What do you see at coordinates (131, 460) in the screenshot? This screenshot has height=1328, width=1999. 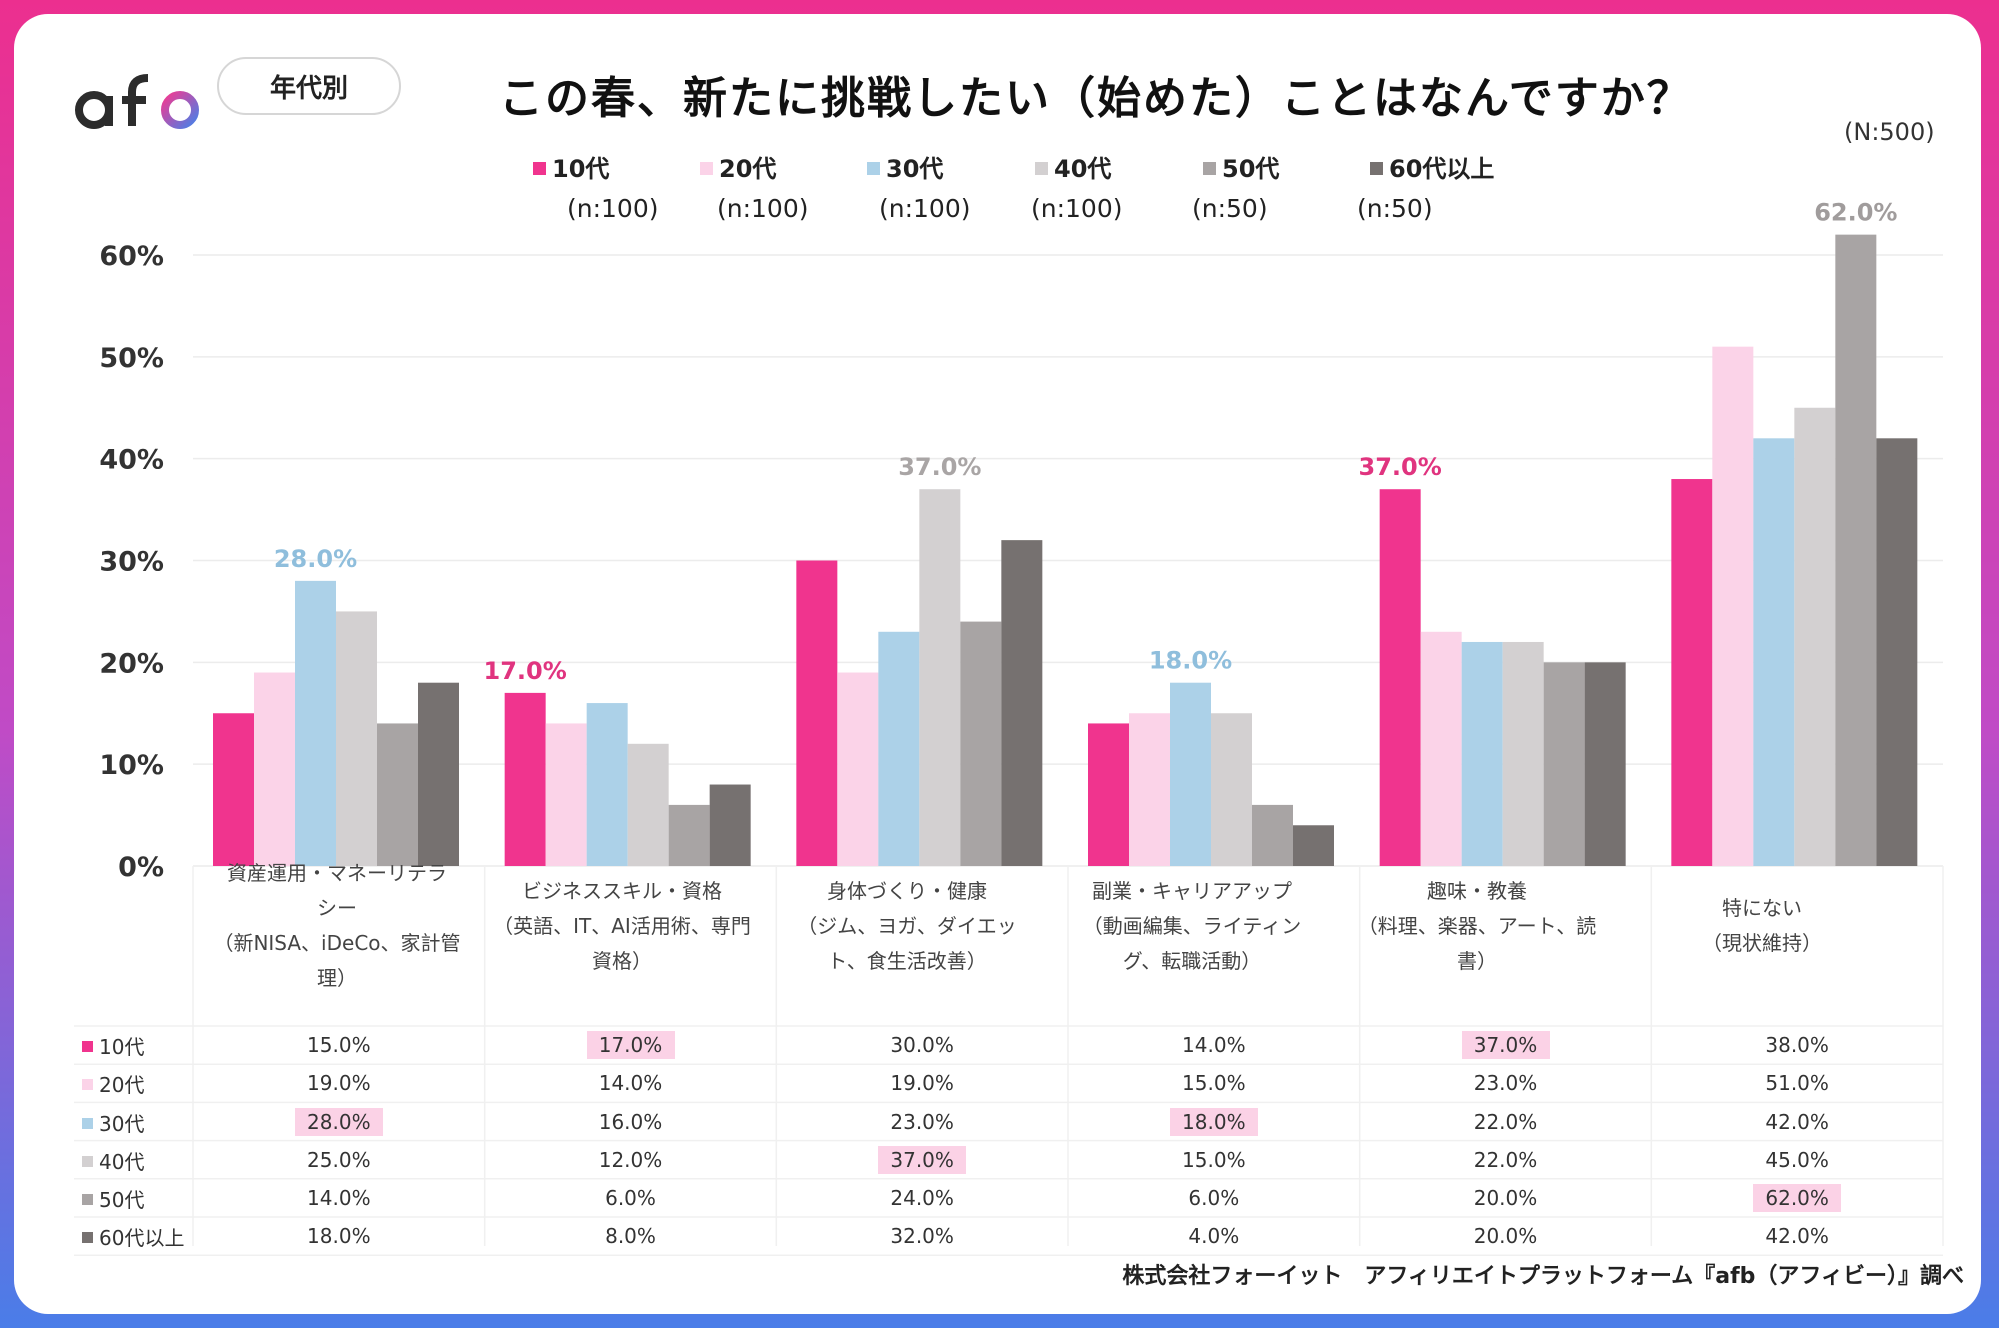 I see `y-tick-label: 40%` at bounding box center [131, 460].